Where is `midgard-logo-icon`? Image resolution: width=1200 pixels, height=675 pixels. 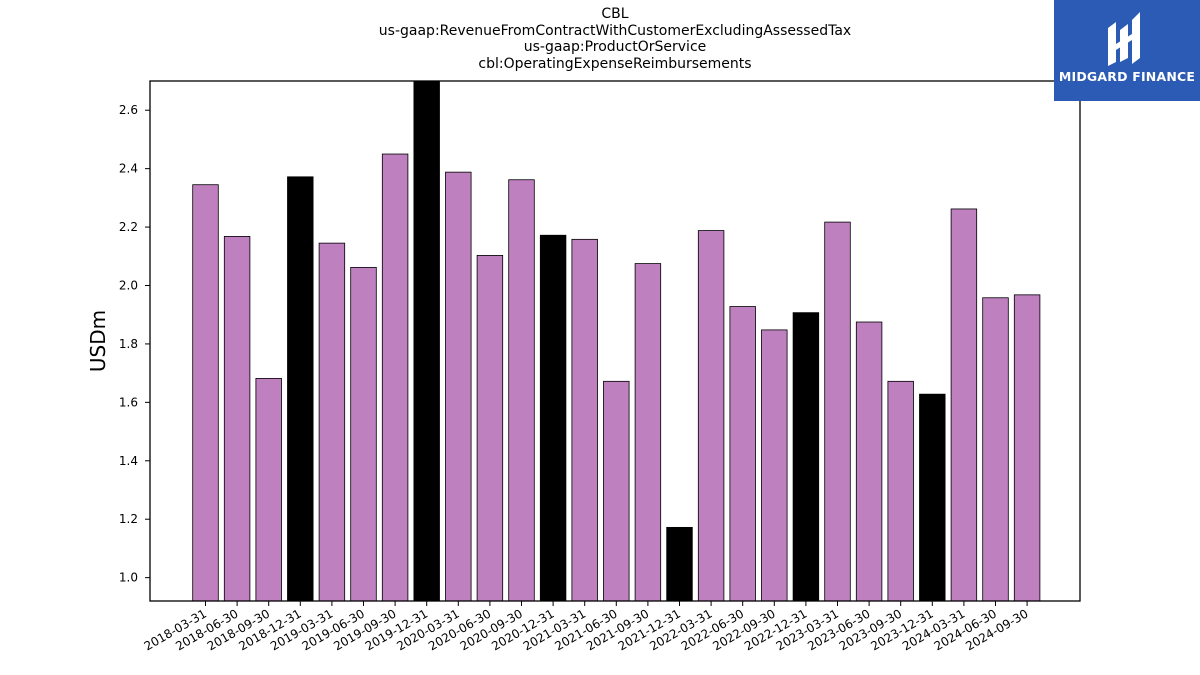 midgard-logo-icon is located at coordinates (1124, 39).